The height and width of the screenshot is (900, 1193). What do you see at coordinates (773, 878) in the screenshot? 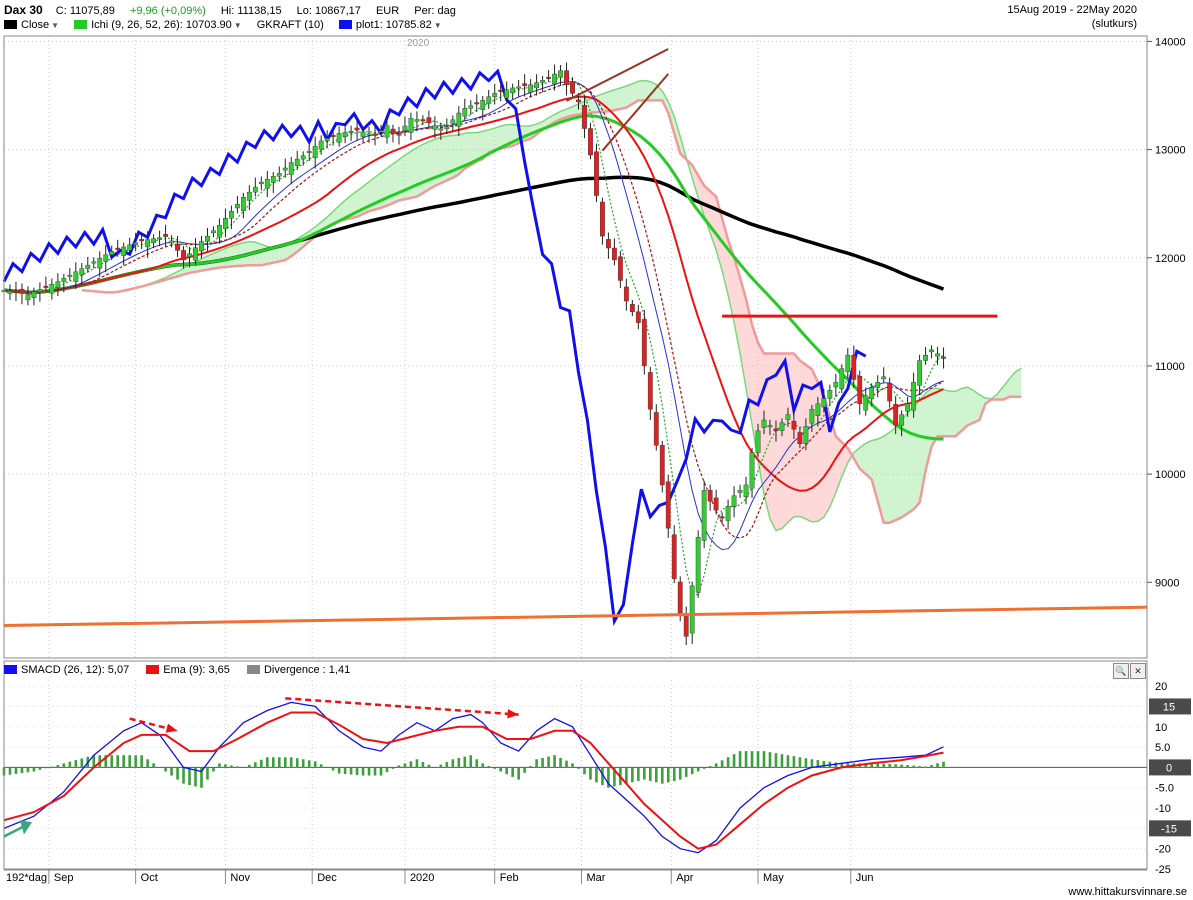
I see `x-tick-label: May` at bounding box center [773, 878].